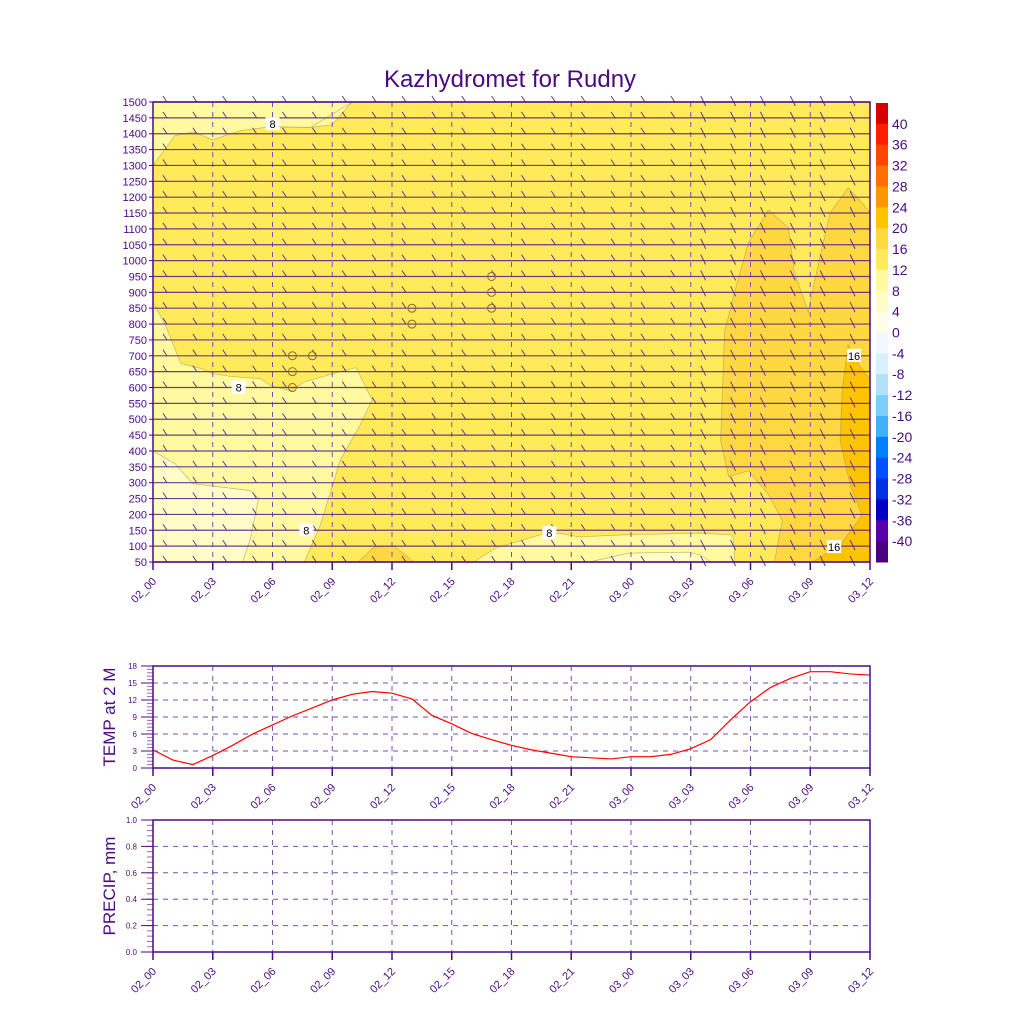 Image resolution: width=1024 pixels, height=1024 pixels. What do you see at coordinates (902, 416) in the screenshot?
I see `colorbar-label: -16` at bounding box center [902, 416].